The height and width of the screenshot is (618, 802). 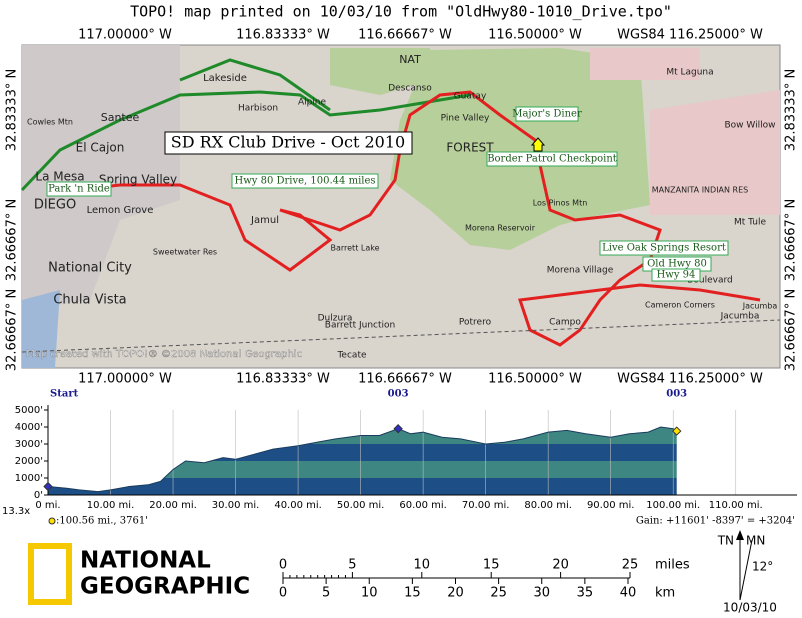 I want to click on y-tick-label: 4000', so click(x=29, y=427).